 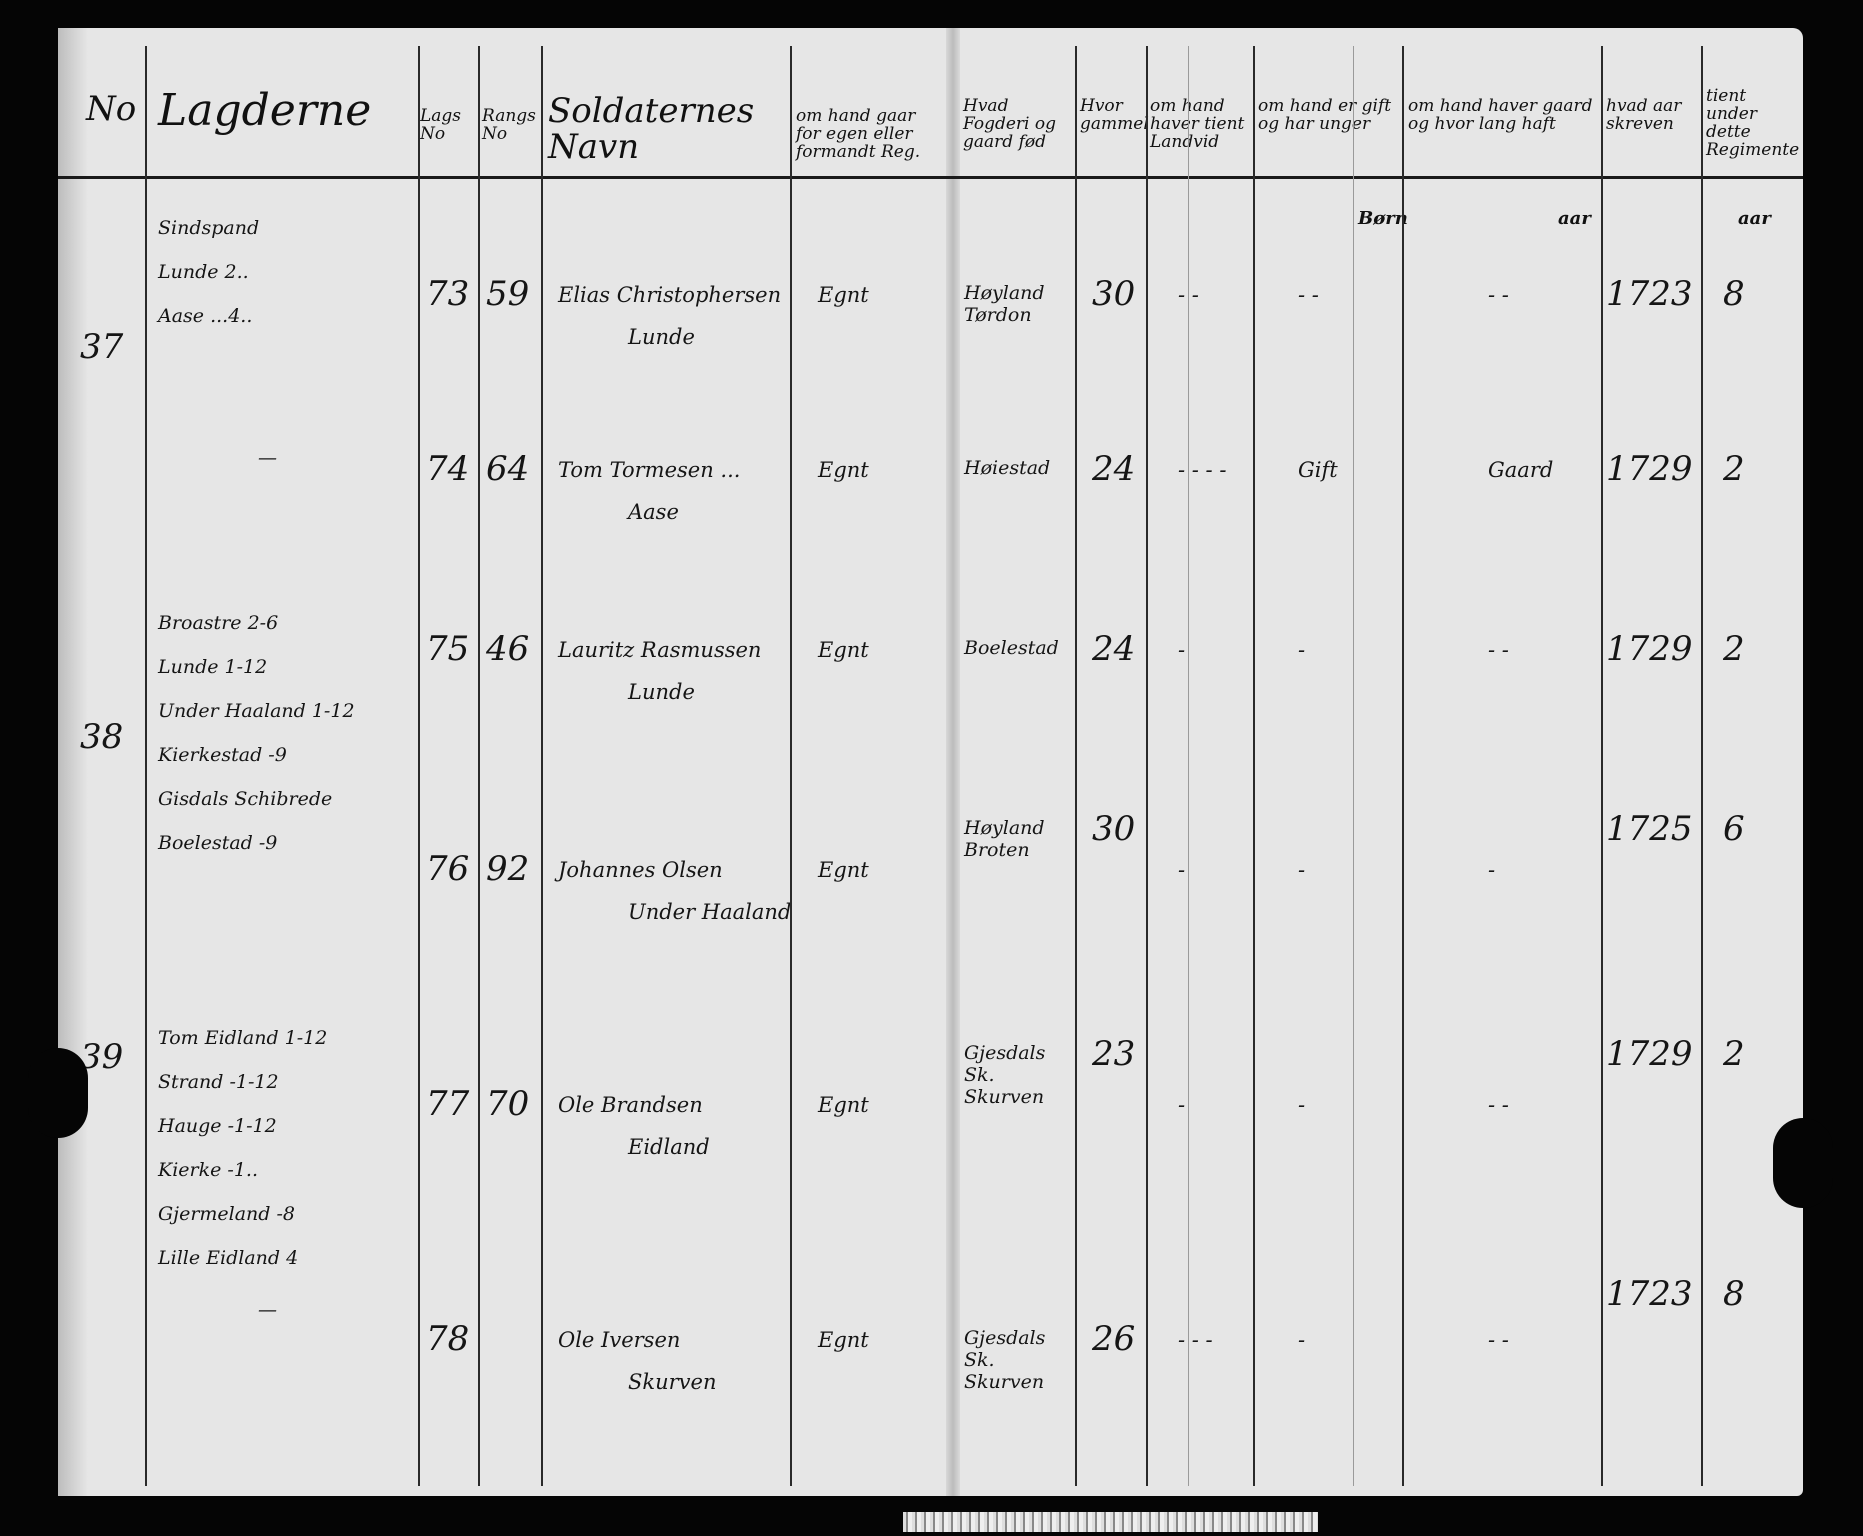 What do you see at coordinates (998, 314) in the screenshot?
I see `fogderi-line: Tørdon` at bounding box center [998, 314].